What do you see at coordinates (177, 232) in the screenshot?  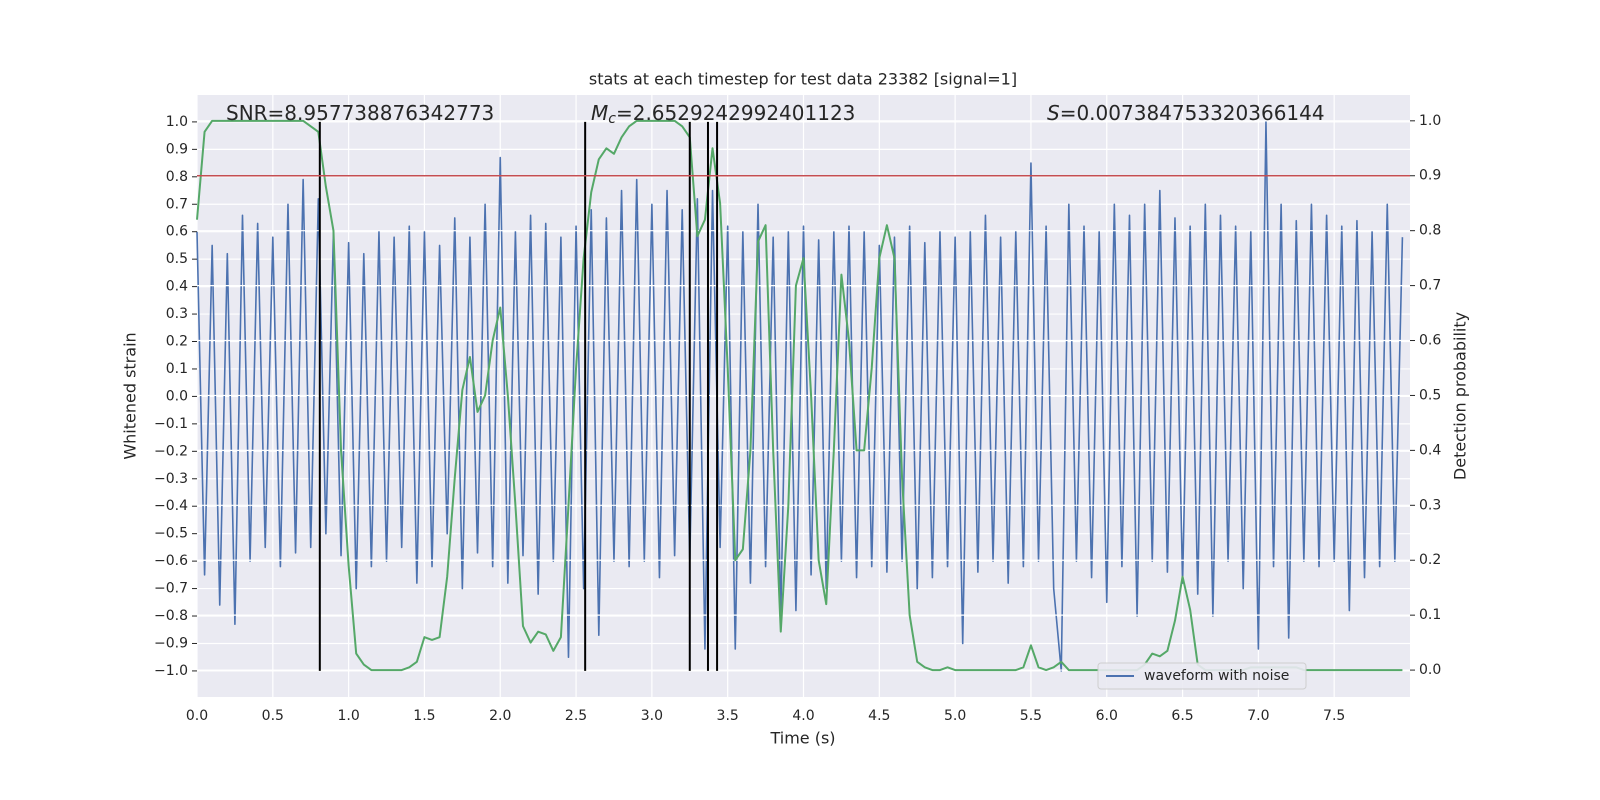 I see `y-tick-label: 0.6` at bounding box center [177, 232].